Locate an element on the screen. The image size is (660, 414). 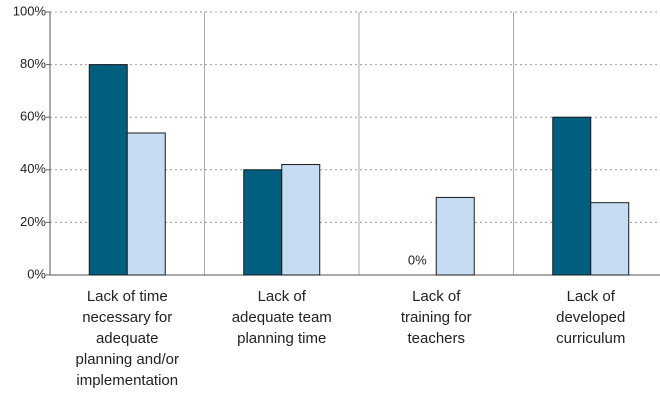
x-tick-label: Lack of developed curriculum is located at coordinates (590, 317).